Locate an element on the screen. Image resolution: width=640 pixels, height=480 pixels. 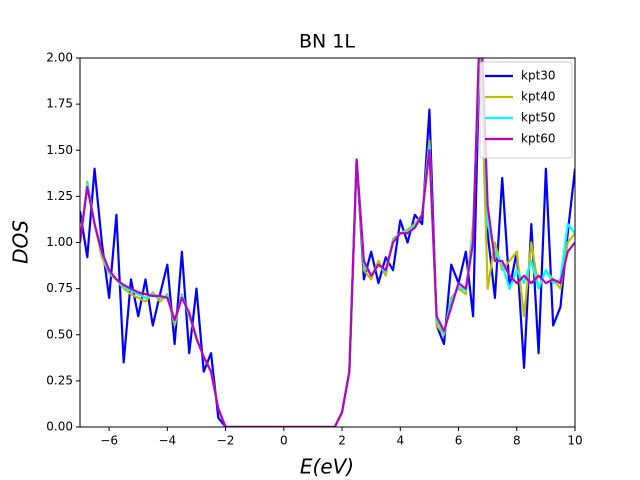
y-tick-label: 0.50 is located at coordinates (59, 334).